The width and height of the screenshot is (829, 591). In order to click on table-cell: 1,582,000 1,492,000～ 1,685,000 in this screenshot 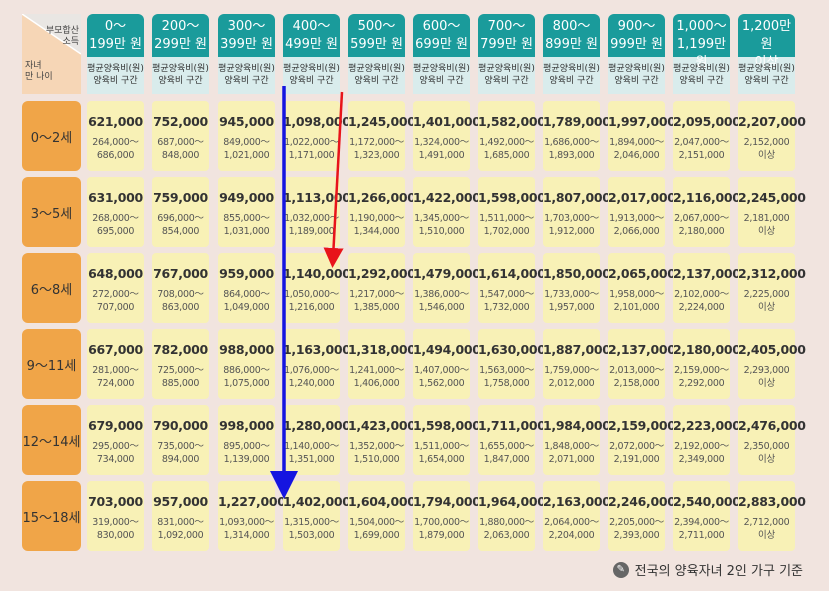, I will do `click(512, 136)`.